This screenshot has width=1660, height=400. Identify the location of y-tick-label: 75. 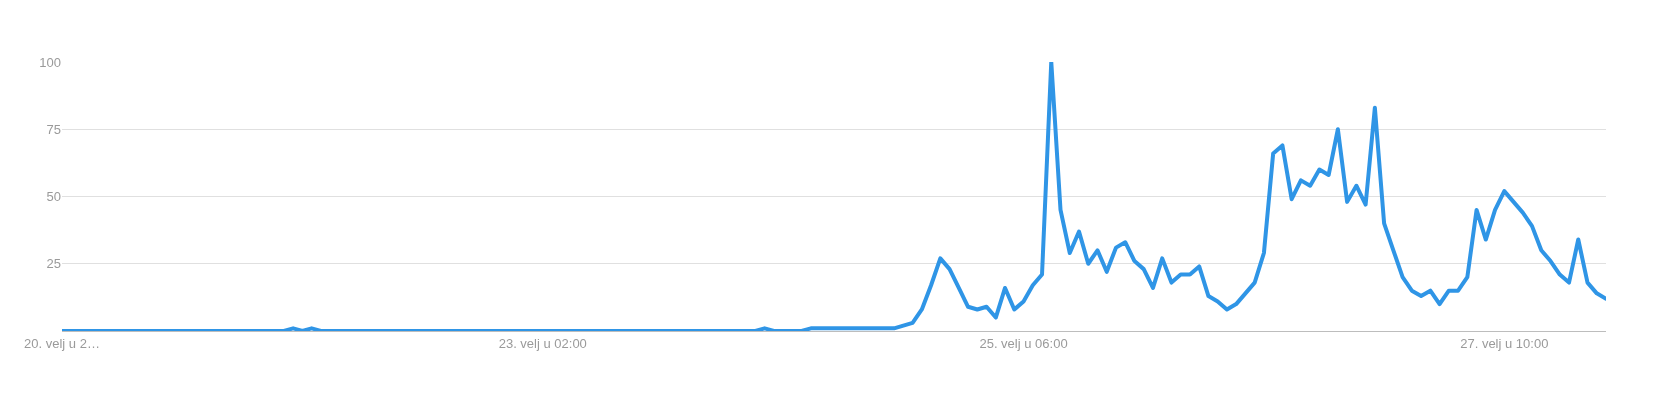
(53, 129).